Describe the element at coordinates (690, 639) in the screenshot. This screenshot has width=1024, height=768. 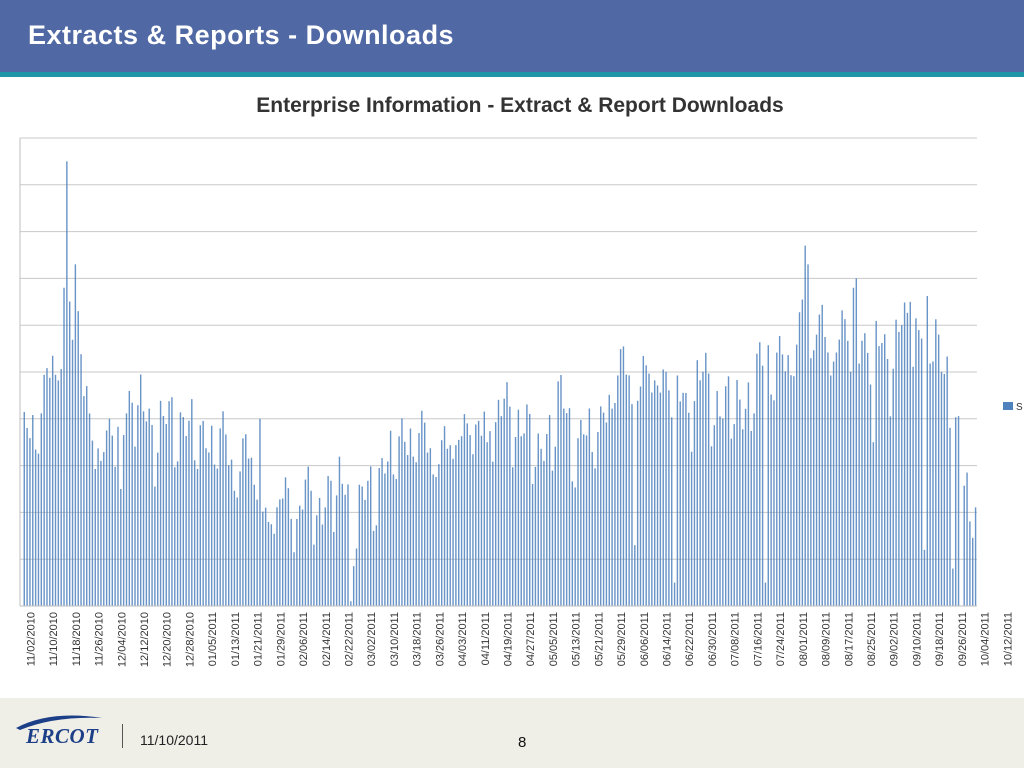
I see `x-tick-label: 06/22/2011` at that location.